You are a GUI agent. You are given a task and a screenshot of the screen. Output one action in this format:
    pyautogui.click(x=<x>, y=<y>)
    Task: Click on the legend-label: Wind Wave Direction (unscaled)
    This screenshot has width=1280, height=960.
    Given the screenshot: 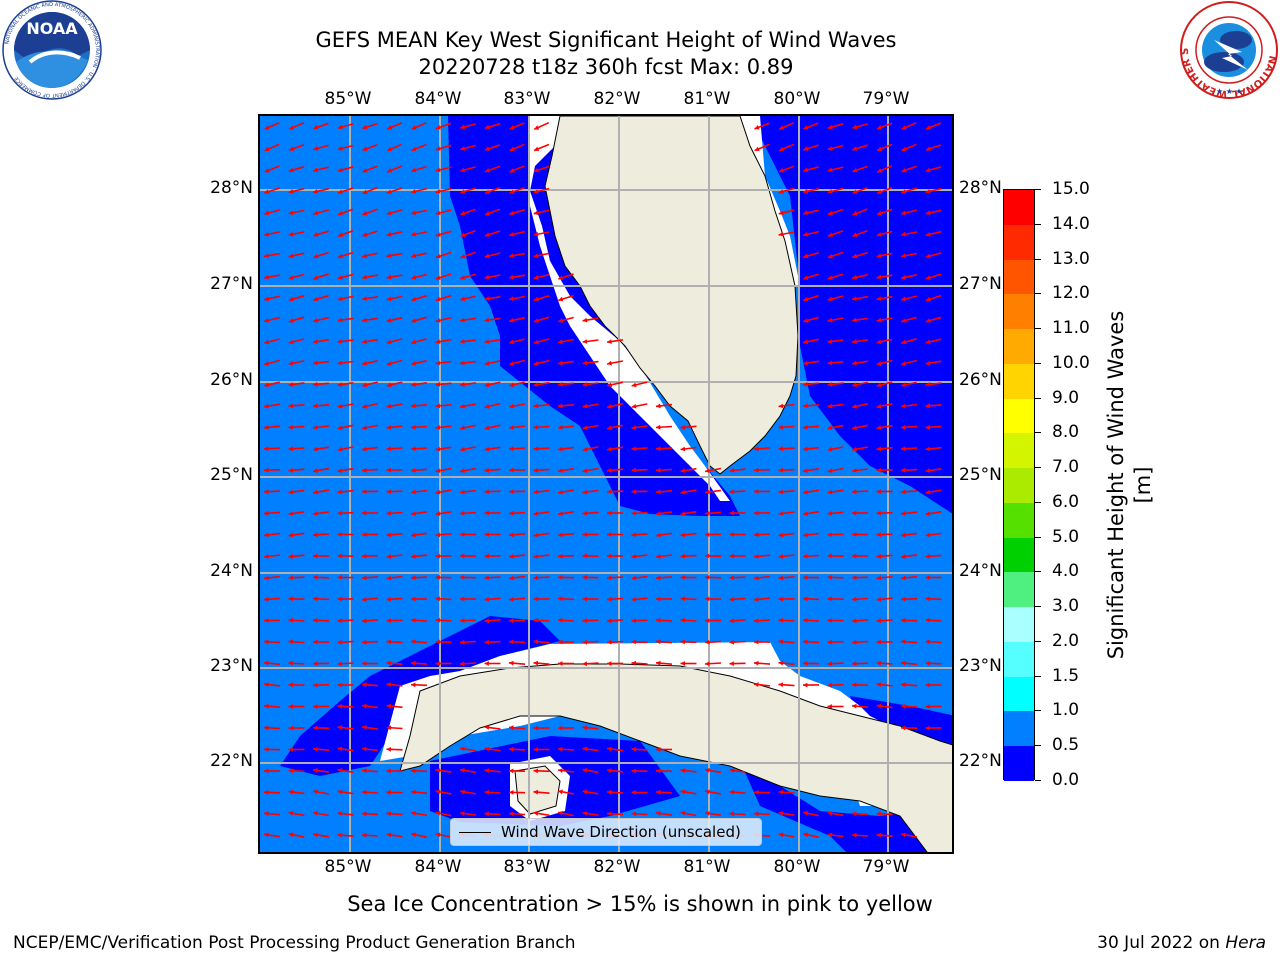 What is the action you would take?
    pyautogui.click(x=621, y=832)
    